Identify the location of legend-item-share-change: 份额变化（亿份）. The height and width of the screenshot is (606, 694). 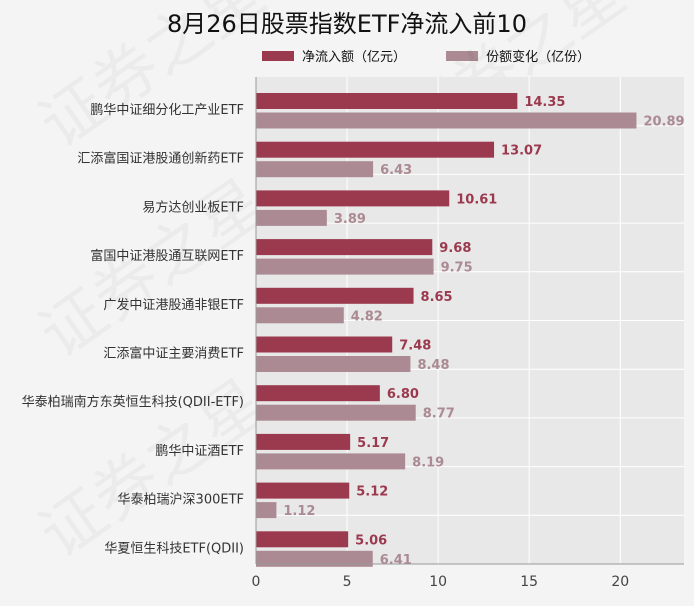
(518, 55).